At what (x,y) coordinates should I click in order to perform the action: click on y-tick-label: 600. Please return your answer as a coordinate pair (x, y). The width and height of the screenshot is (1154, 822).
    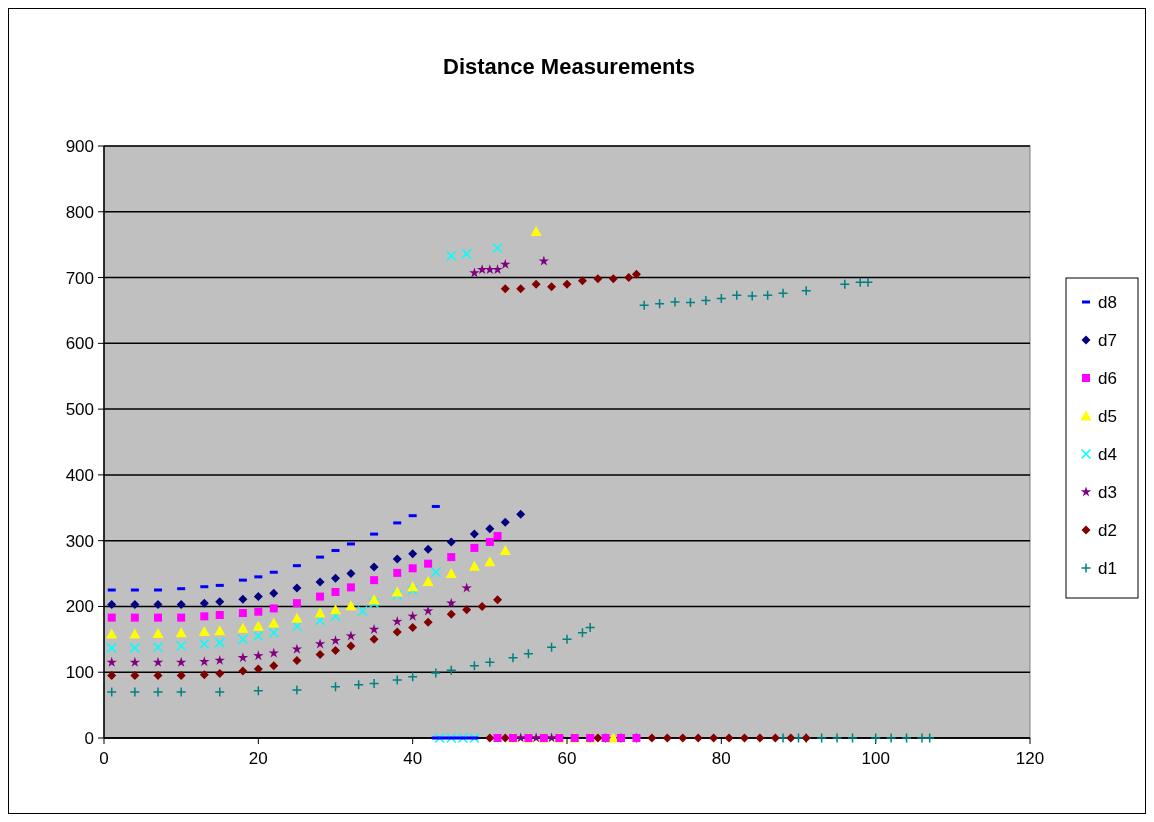
    Looking at the image, I should click on (79, 344).